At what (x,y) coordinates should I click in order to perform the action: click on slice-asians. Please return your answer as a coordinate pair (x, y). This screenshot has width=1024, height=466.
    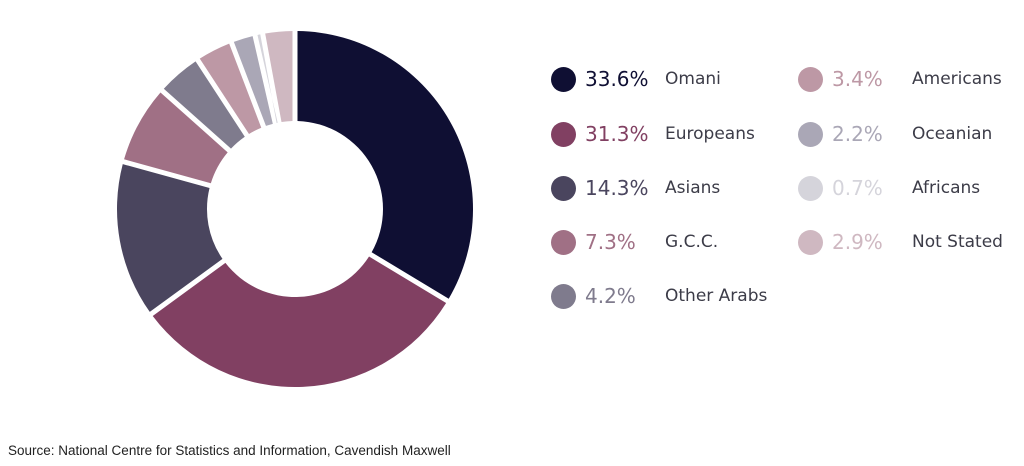
    Looking at the image, I should click on (169, 238).